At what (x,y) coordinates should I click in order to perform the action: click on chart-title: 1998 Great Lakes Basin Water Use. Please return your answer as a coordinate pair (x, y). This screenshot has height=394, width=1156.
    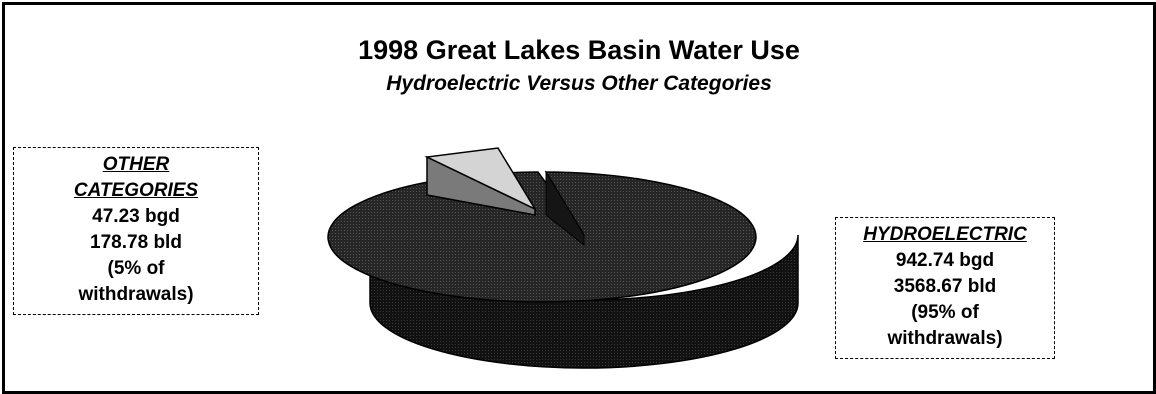
    Looking at the image, I should click on (579, 50).